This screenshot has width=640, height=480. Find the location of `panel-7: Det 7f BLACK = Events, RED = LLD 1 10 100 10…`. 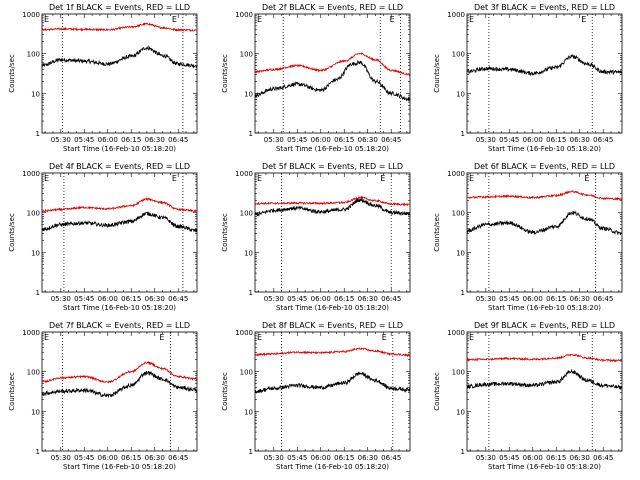

panel-7: Det 7f BLACK = Events, RED = LLD 1 10 100 10… is located at coordinates (103, 396).